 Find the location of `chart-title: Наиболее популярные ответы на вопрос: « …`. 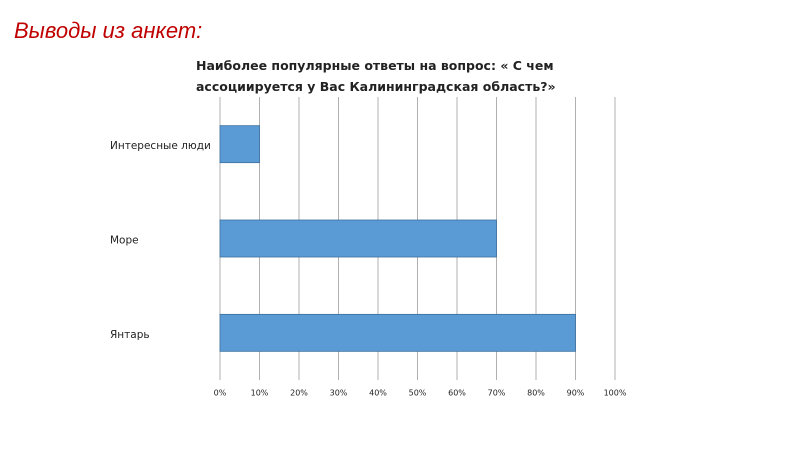

chart-title: Наиболее популярные ответы на вопрос: « … is located at coordinates (376, 76).